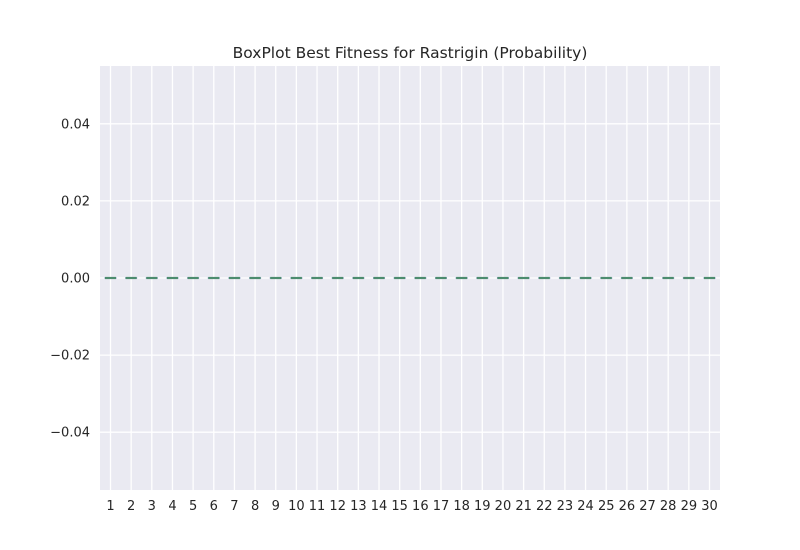  Describe the element at coordinates (317, 506) in the screenshot. I see `x-tick-label: 11` at that location.